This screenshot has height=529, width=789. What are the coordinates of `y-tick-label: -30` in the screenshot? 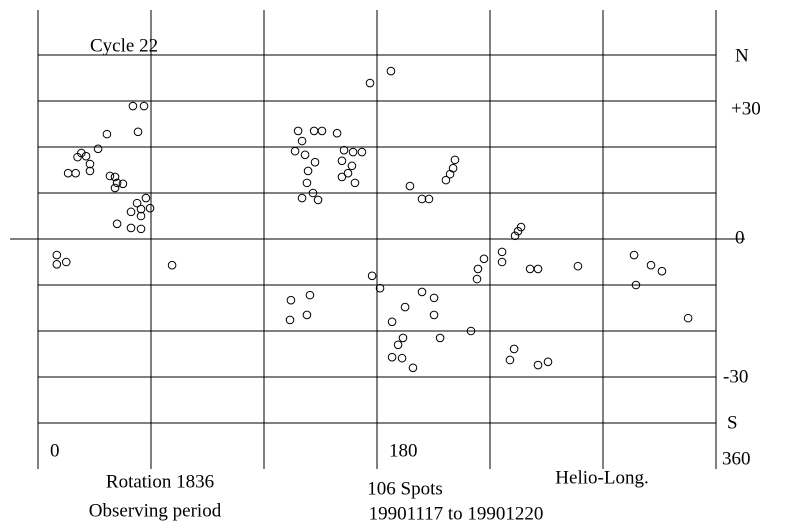 It's located at (735, 376).